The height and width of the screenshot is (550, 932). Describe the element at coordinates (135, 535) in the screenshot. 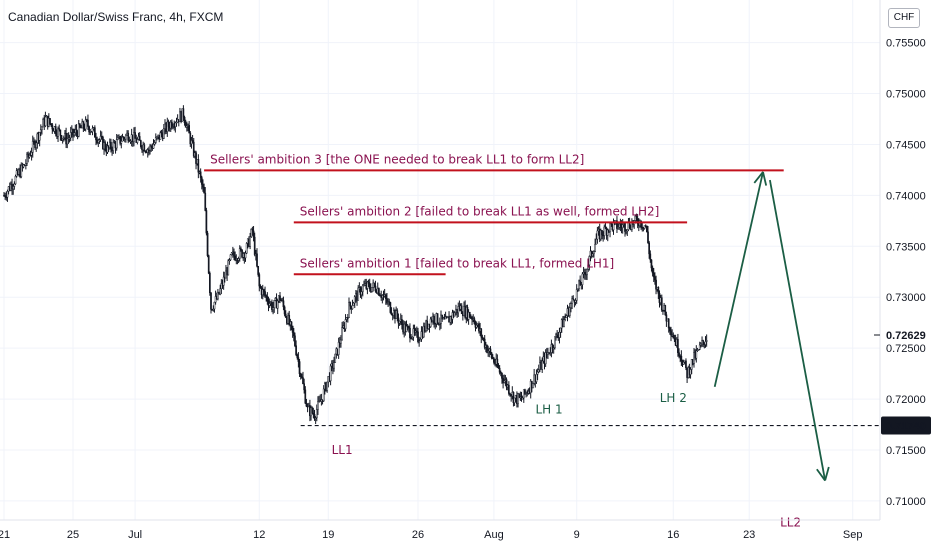

I see `x-tick-label: Jul` at that location.